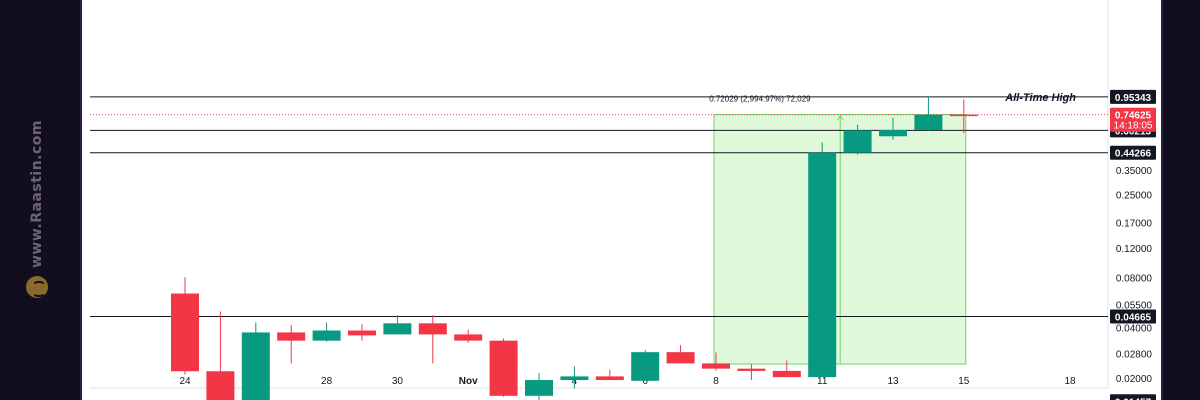 The height and width of the screenshot is (400, 1200). What do you see at coordinates (822, 381) in the screenshot?
I see `x-tick-label: 11` at bounding box center [822, 381].